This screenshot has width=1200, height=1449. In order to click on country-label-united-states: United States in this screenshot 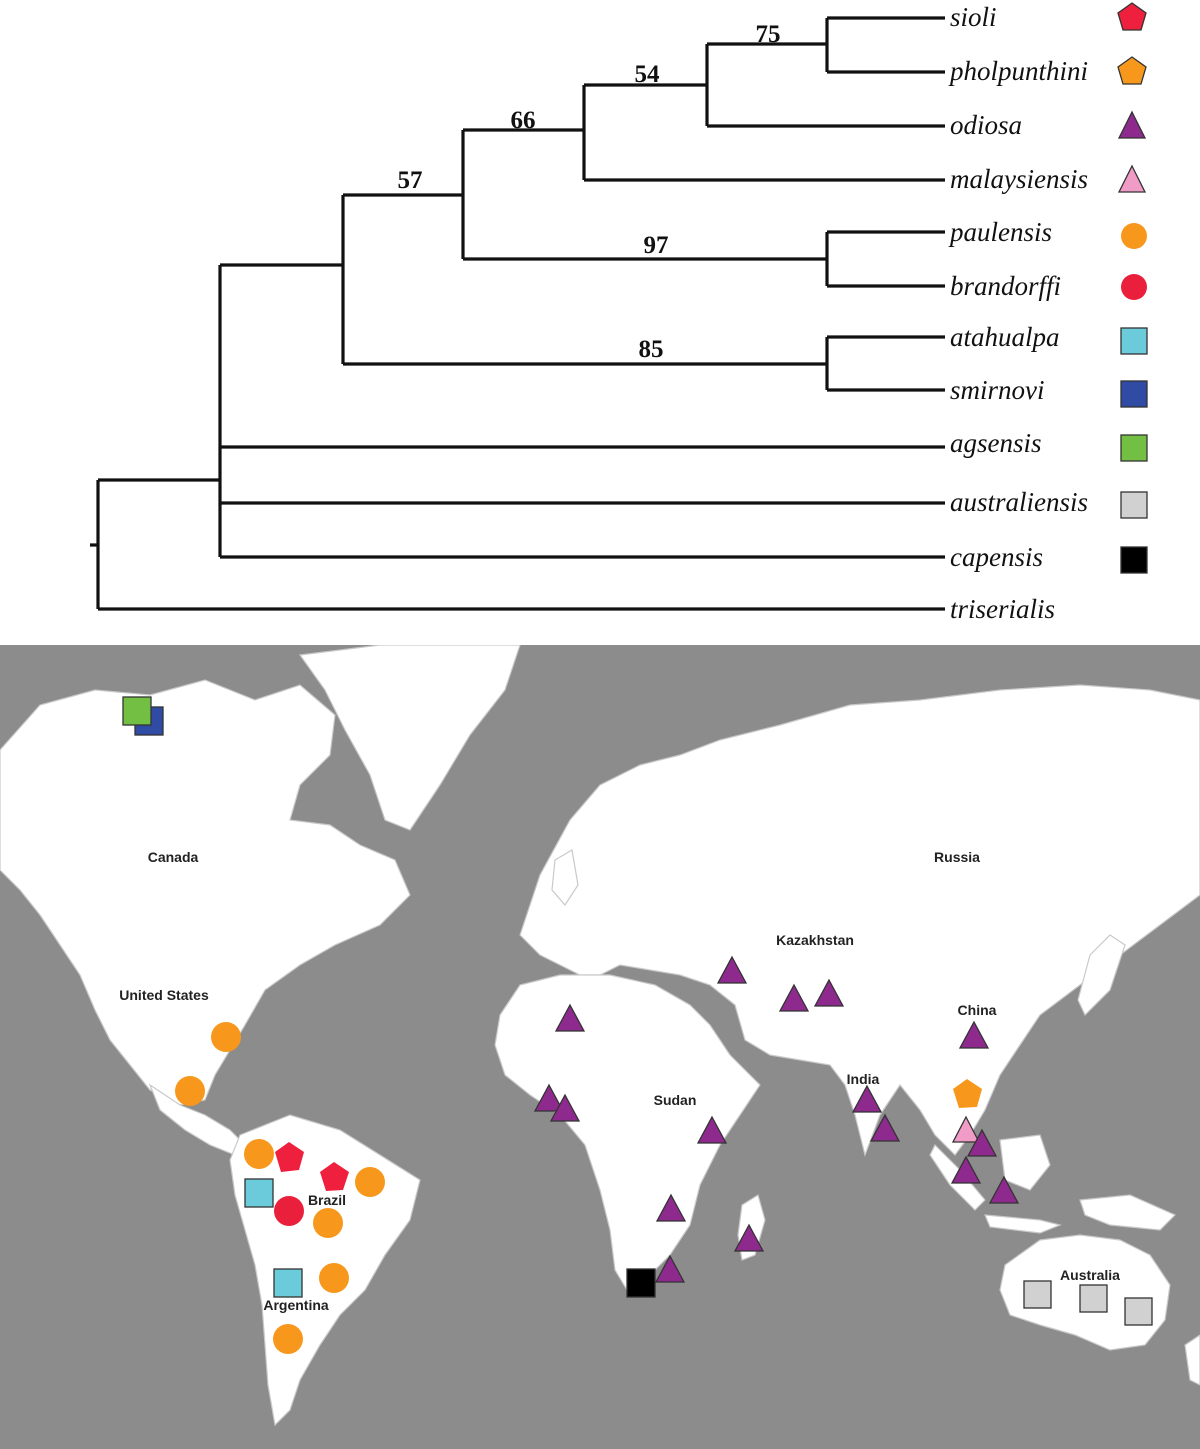, I will do `click(164, 995)`.